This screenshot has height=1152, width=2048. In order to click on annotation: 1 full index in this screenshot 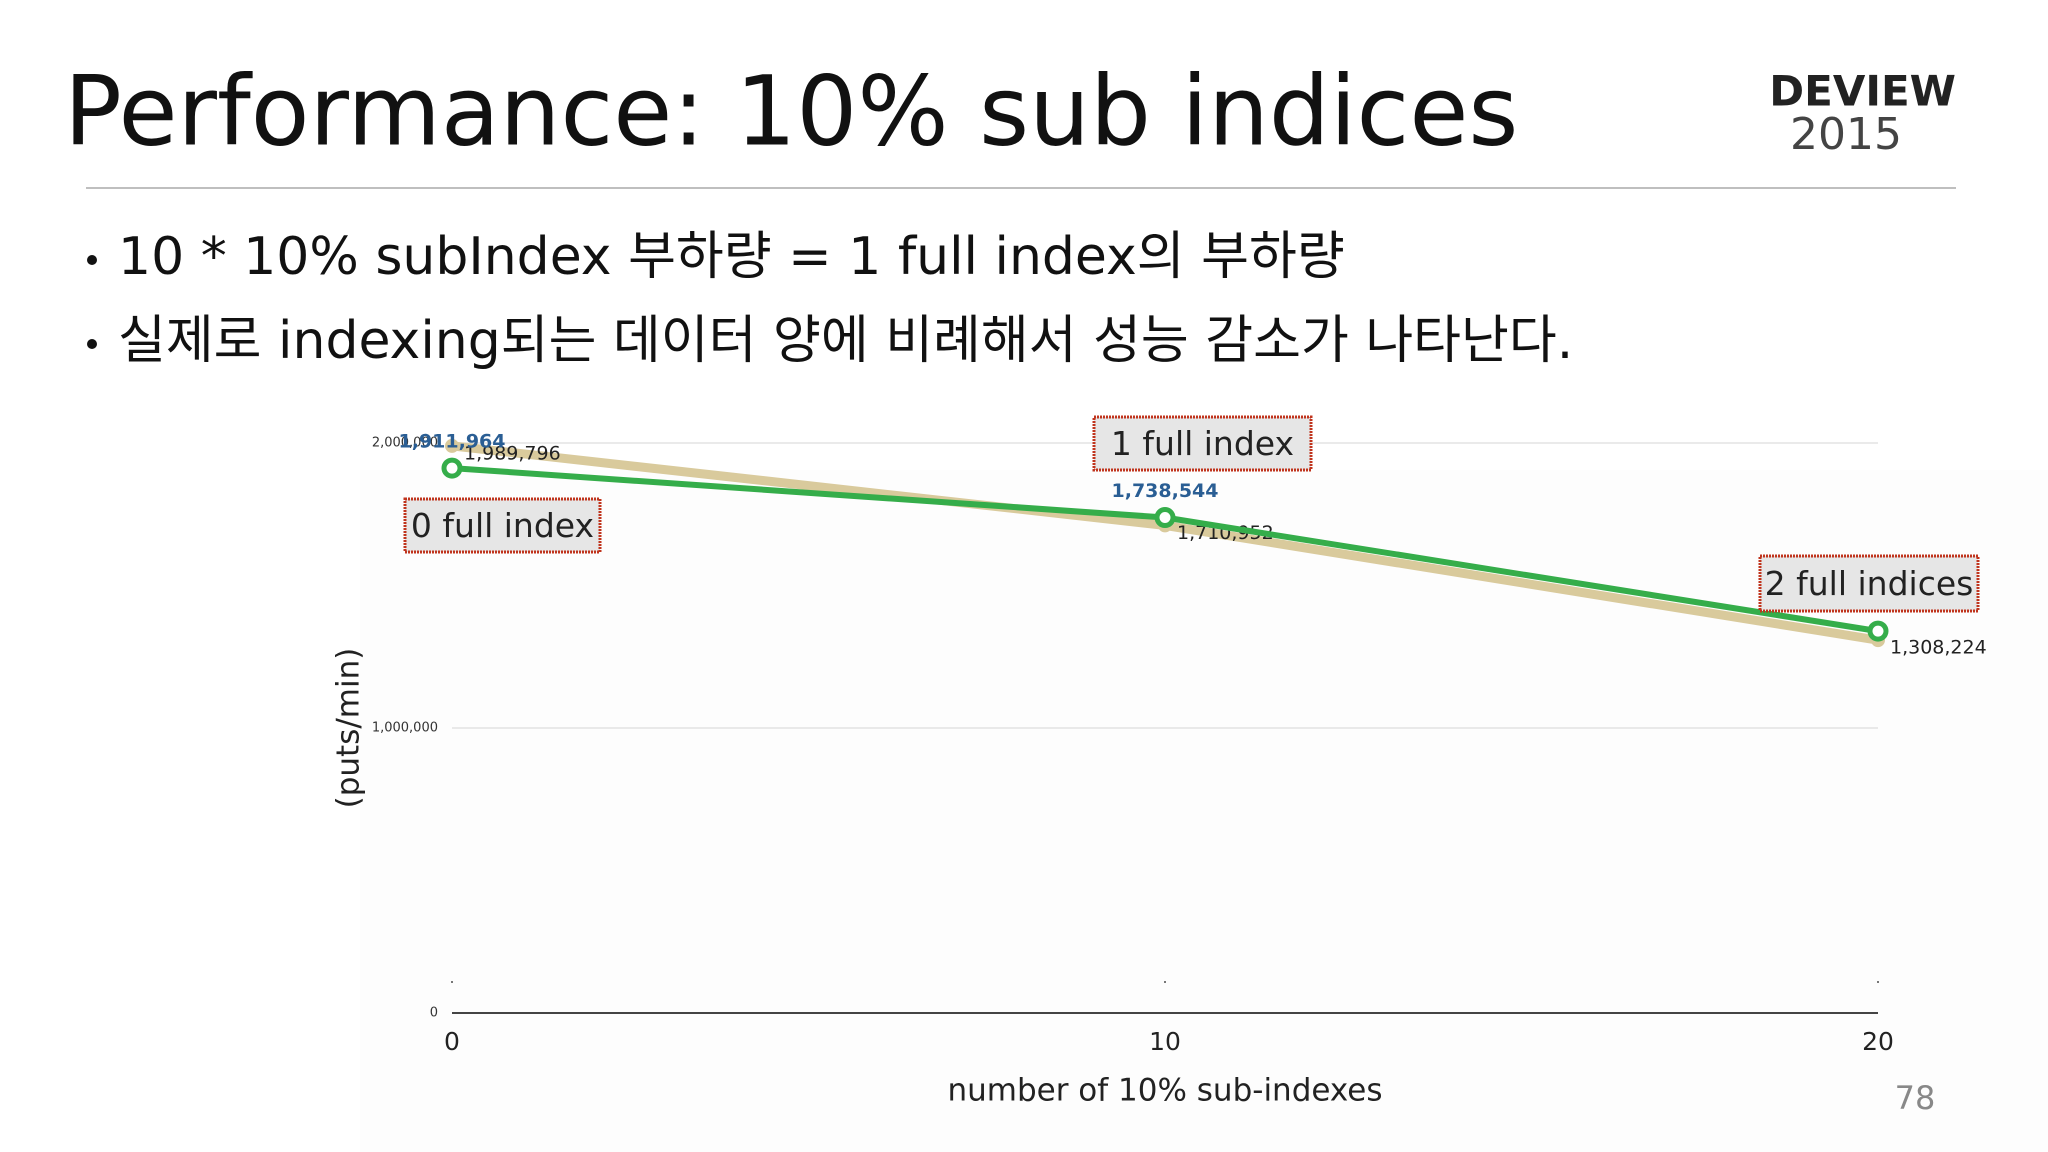, I will do `click(1202, 443)`.